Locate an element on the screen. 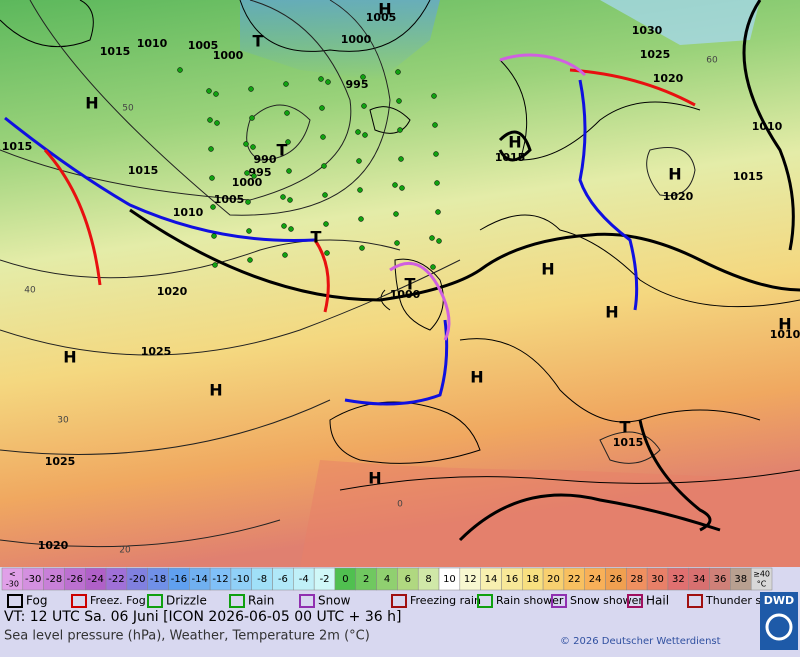 This screenshot has width=800, height=657. scale-label: 28 is located at coordinates (636, 579).